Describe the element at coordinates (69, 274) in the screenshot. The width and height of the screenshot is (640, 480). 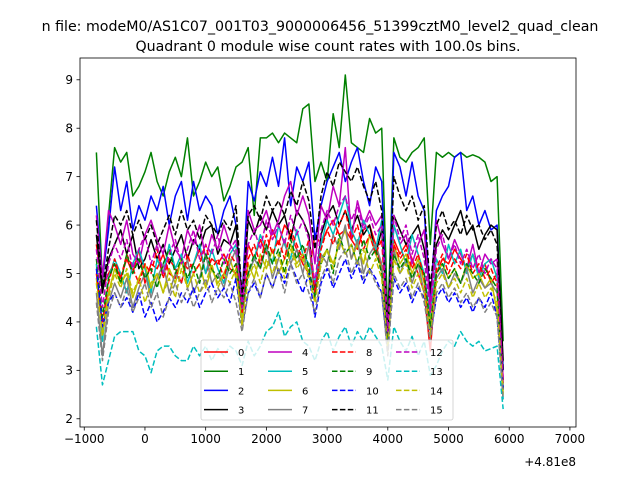
I see `y-tick-label: 5` at that location.